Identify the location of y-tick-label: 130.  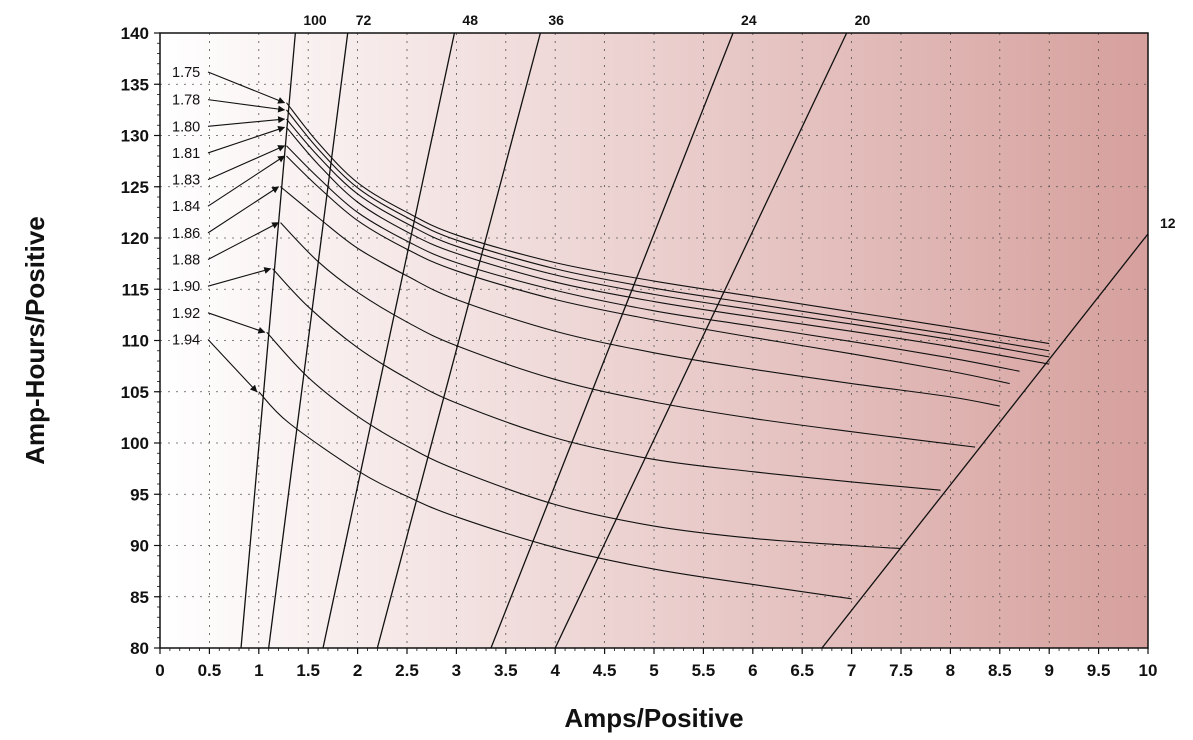
(135, 136).